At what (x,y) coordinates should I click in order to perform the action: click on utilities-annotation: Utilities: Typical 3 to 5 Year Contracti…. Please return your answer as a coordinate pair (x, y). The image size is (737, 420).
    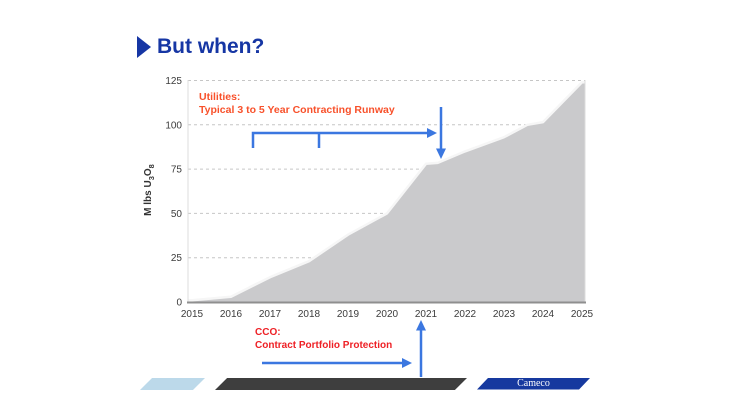
    Looking at the image, I should click on (297, 104).